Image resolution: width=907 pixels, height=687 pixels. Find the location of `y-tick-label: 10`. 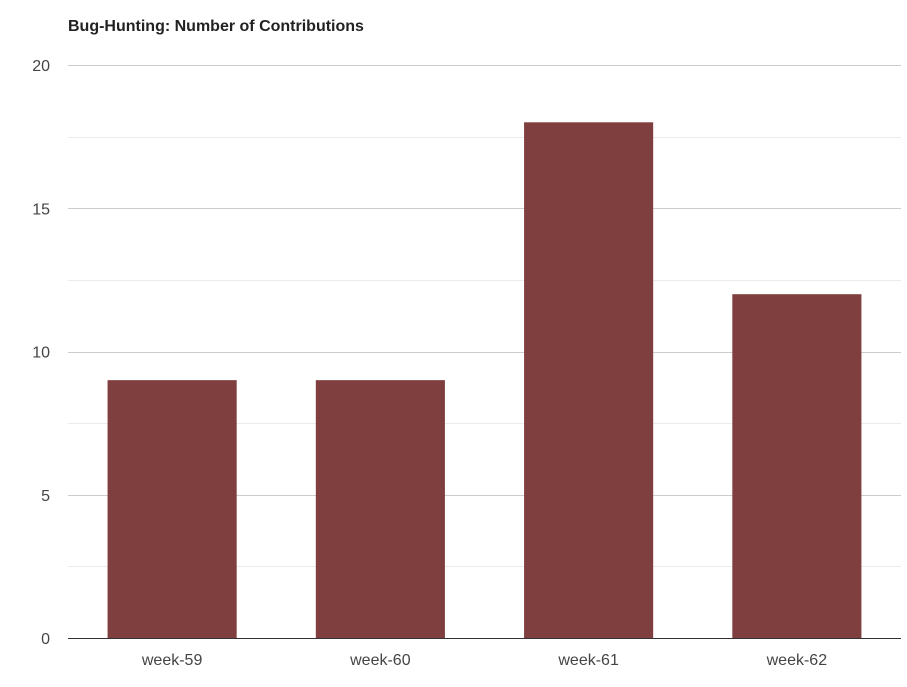

y-tick-label: 10 is located at coordinates (41, 353).